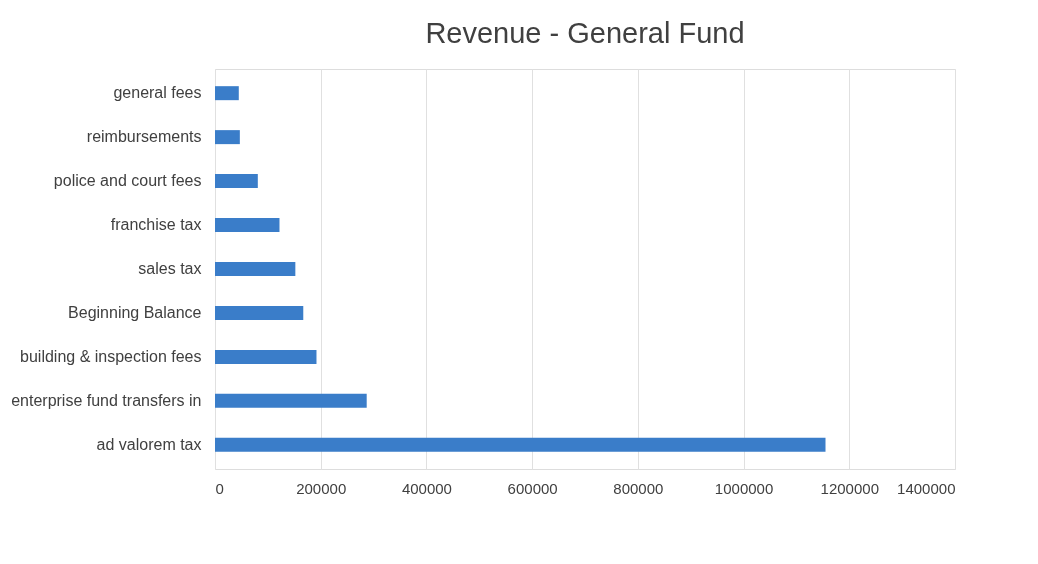 The width and height of the screenshot is (1038, 564). Describe the element at coordinates (585, 33) in the screenshot. I see `chart-title: Revenue - General Fund` at that location.